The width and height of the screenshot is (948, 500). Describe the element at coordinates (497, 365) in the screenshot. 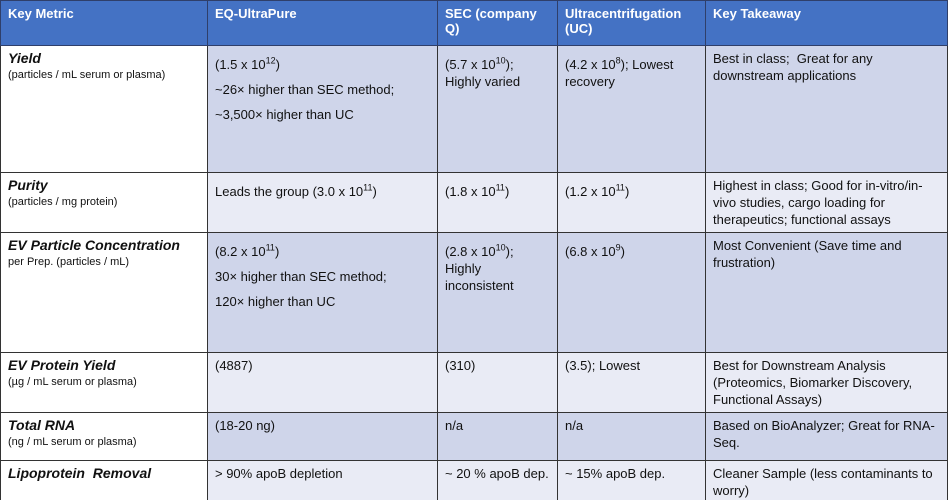

I see `cell-line: (310)` at that location.